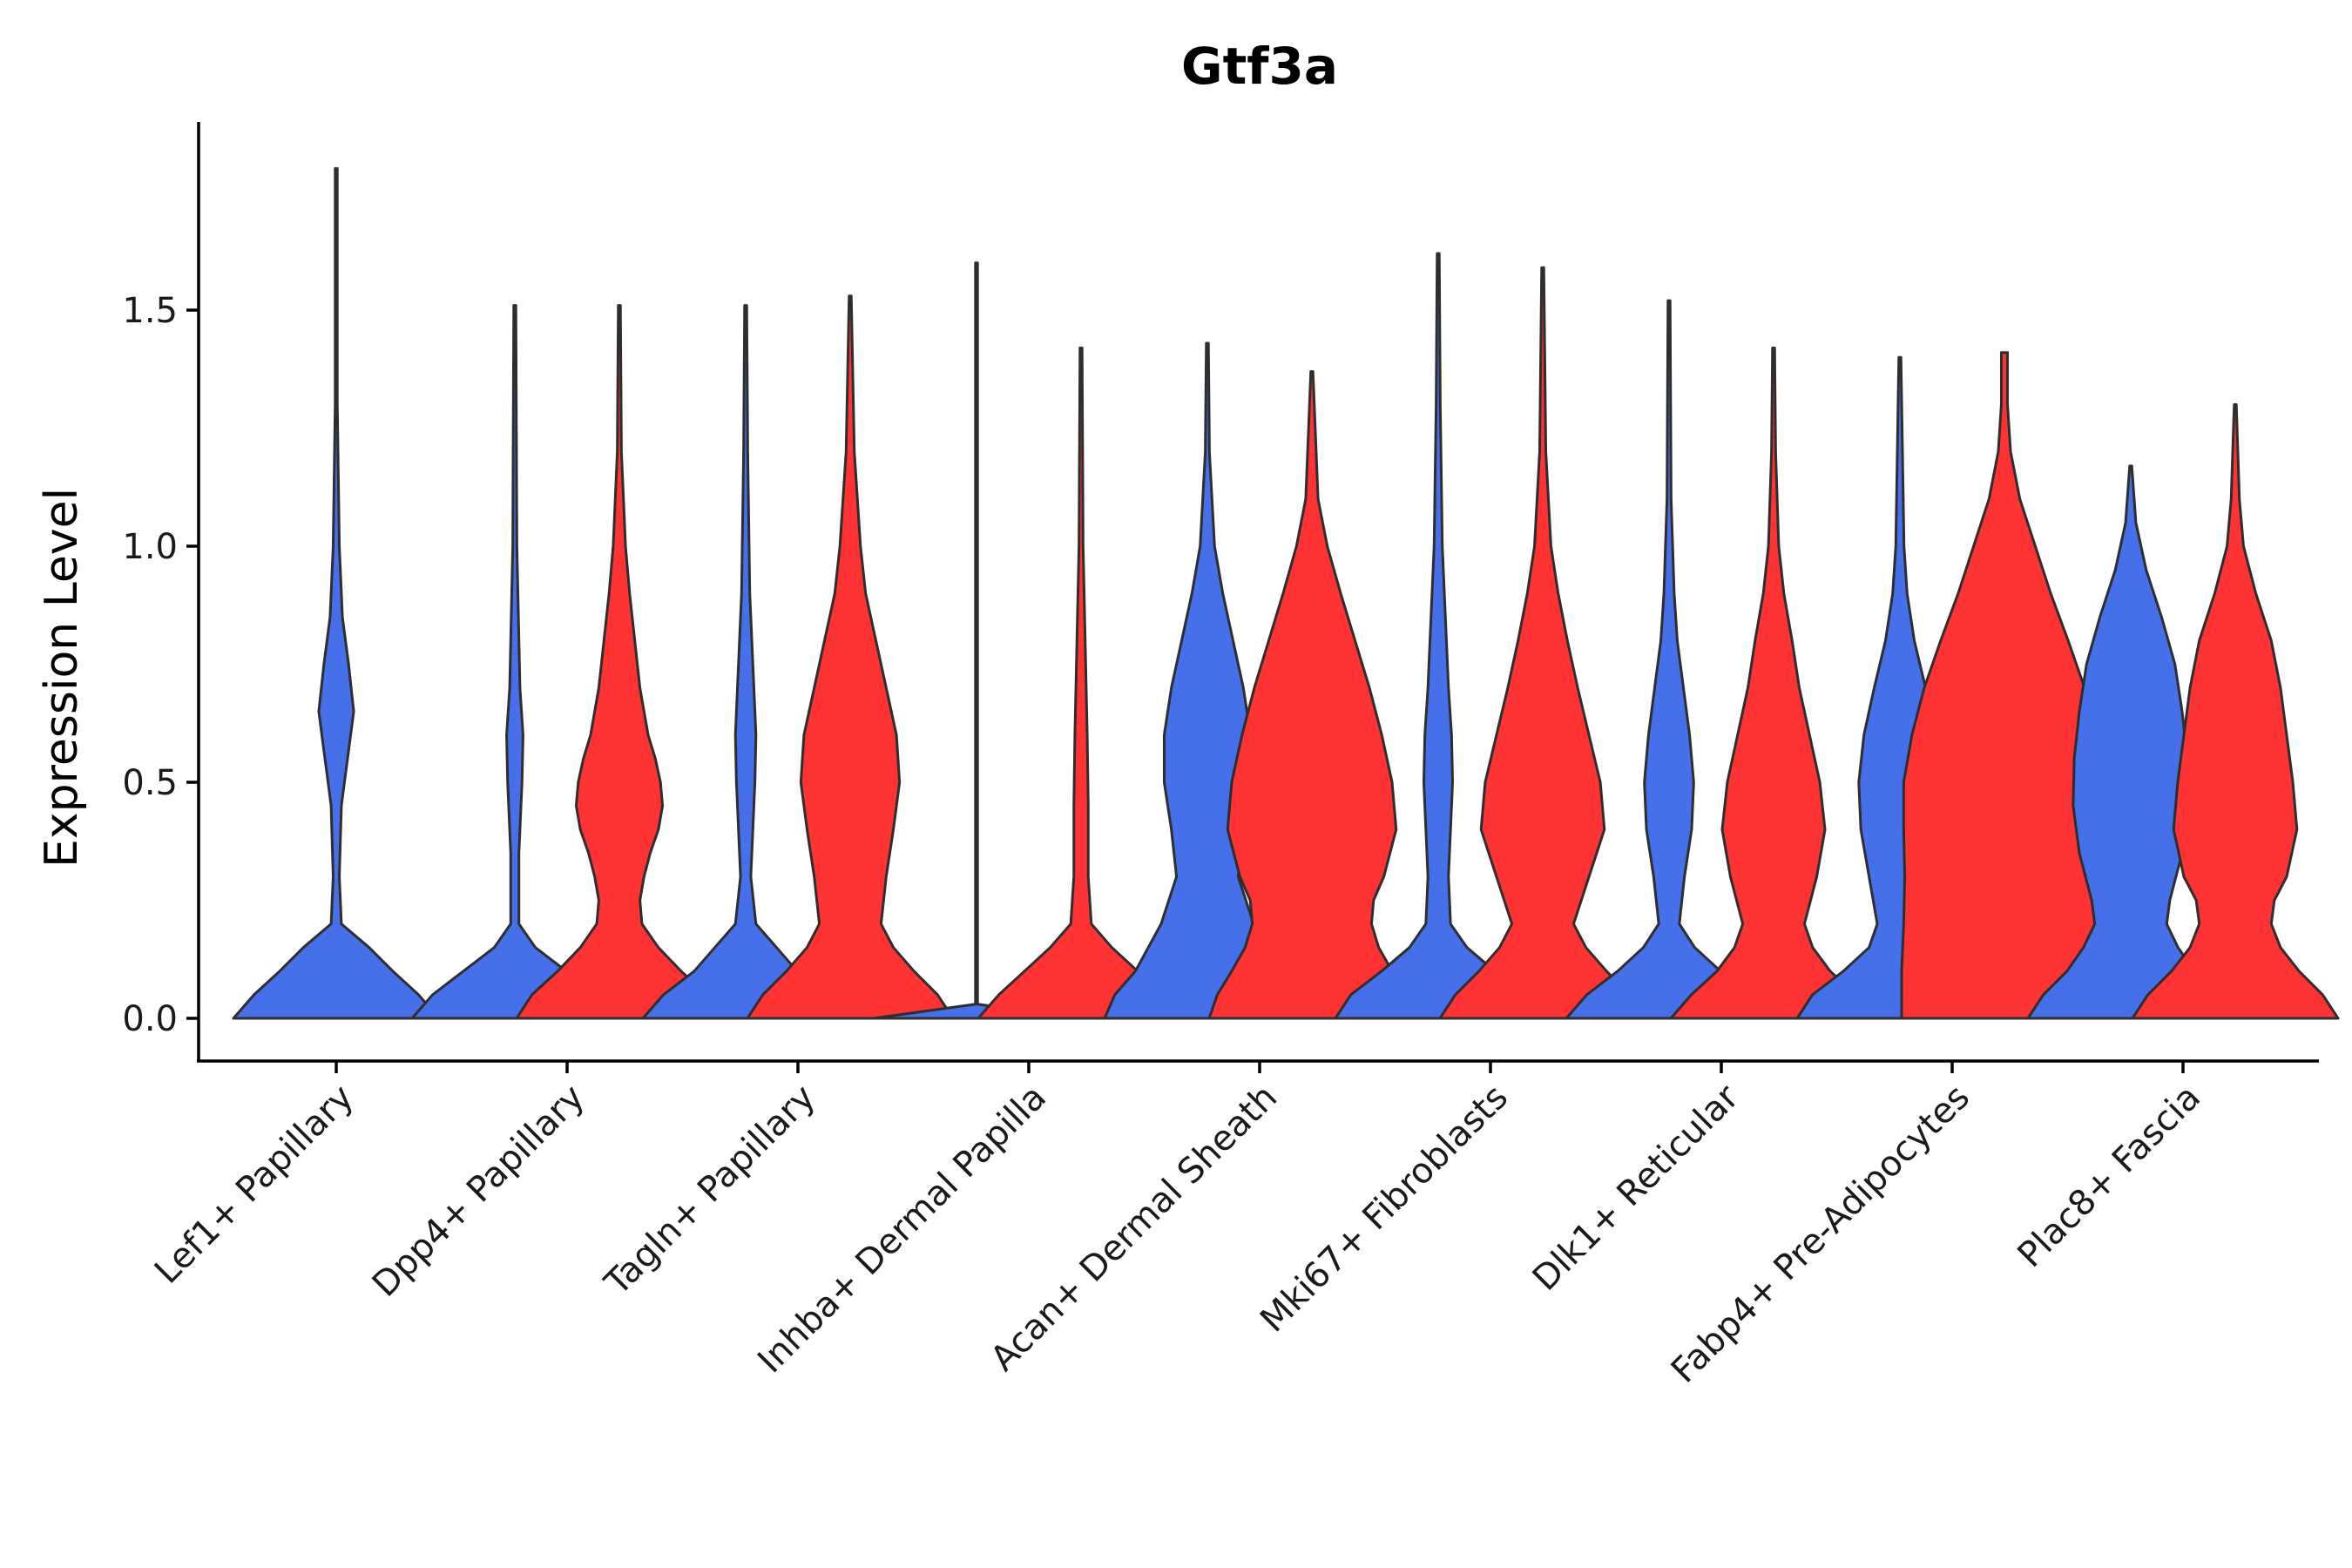 The height and width of the screenshot is (1568, 2352). I want to click on y-tick-label: 1.0, so click(150, 547).